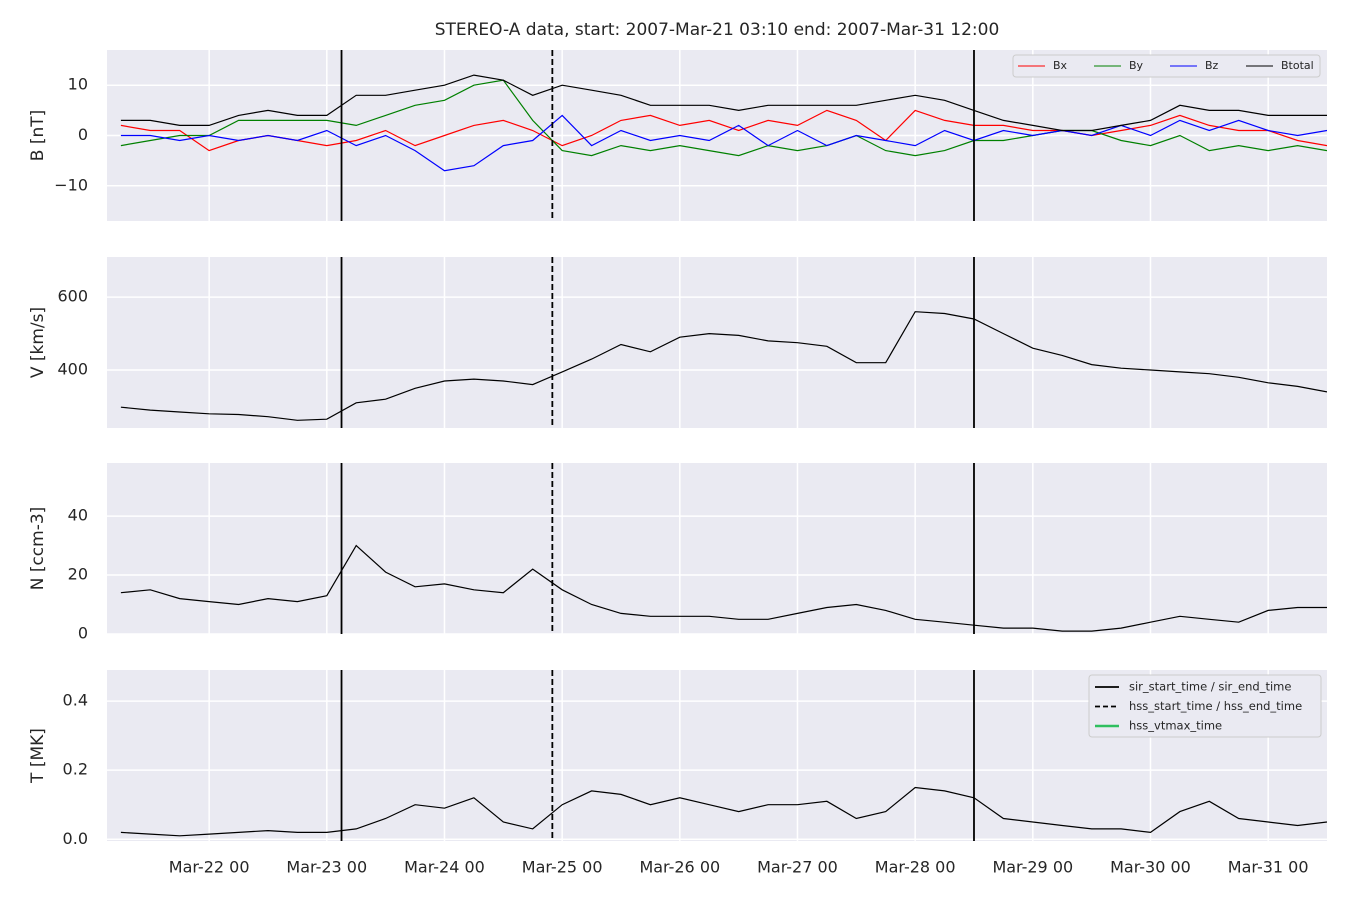 The image size is (1350, 900). Describe the element at coordinates (1175, 726) in the screenshot. I see `legend-label: hss_vtmax_time` at that location.